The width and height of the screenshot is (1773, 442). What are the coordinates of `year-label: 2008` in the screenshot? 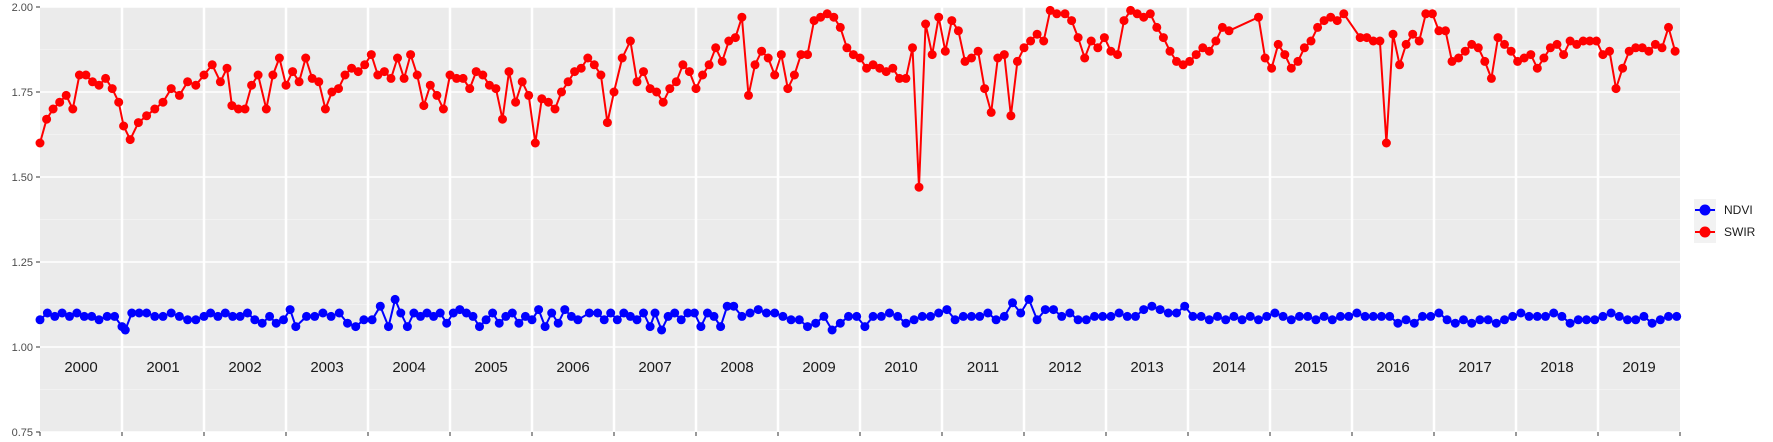 It's located at (736, 367).